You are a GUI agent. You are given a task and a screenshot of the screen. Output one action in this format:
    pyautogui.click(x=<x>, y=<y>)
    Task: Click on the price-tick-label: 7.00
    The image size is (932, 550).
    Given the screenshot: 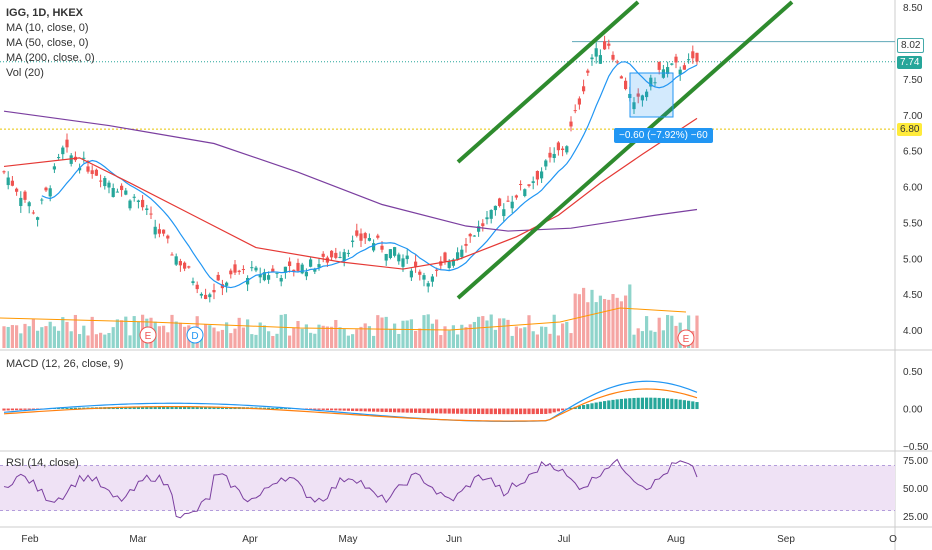 What is the action you would take?
    pyautogui.click(x=913, y=116)
    